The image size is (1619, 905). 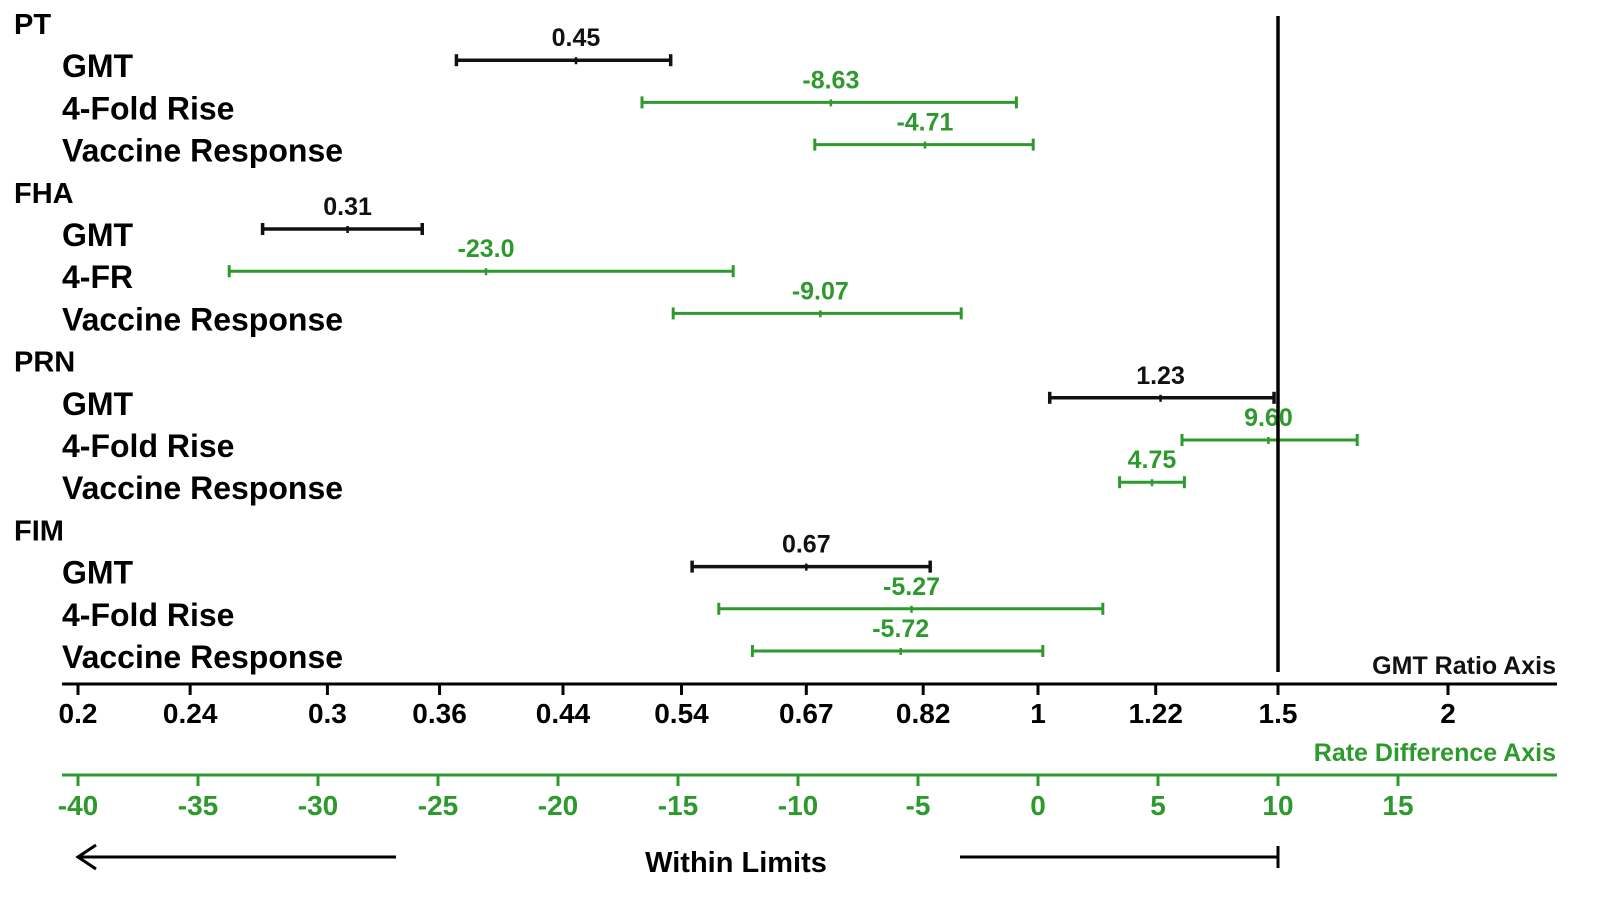 What do you see at coordinates (563, 713) in the screenshot?
I see `gmt-tick-label: 0.44` at bounding box center [563, 713].